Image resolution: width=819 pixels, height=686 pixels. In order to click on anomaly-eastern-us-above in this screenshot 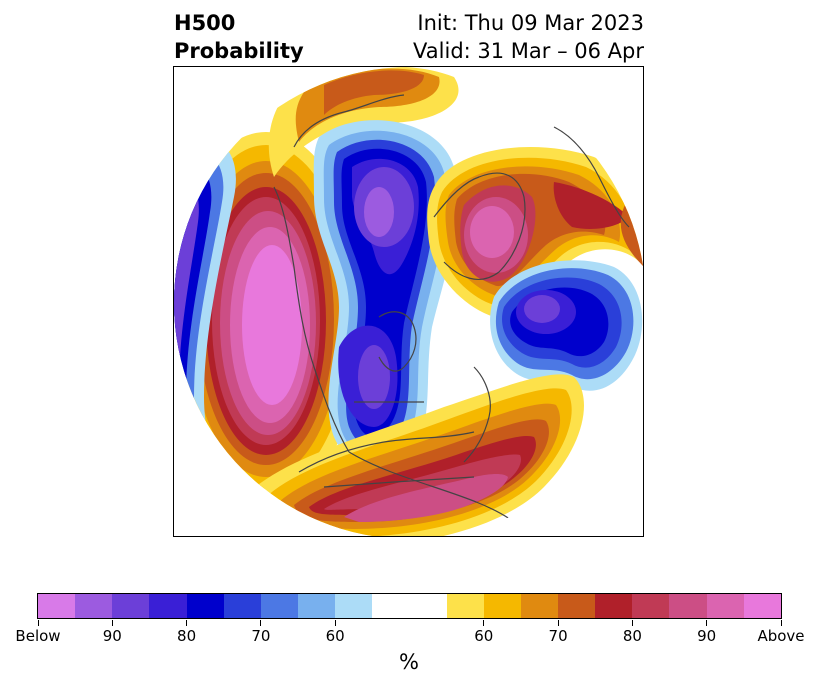, I will do `click(414, 455)`.